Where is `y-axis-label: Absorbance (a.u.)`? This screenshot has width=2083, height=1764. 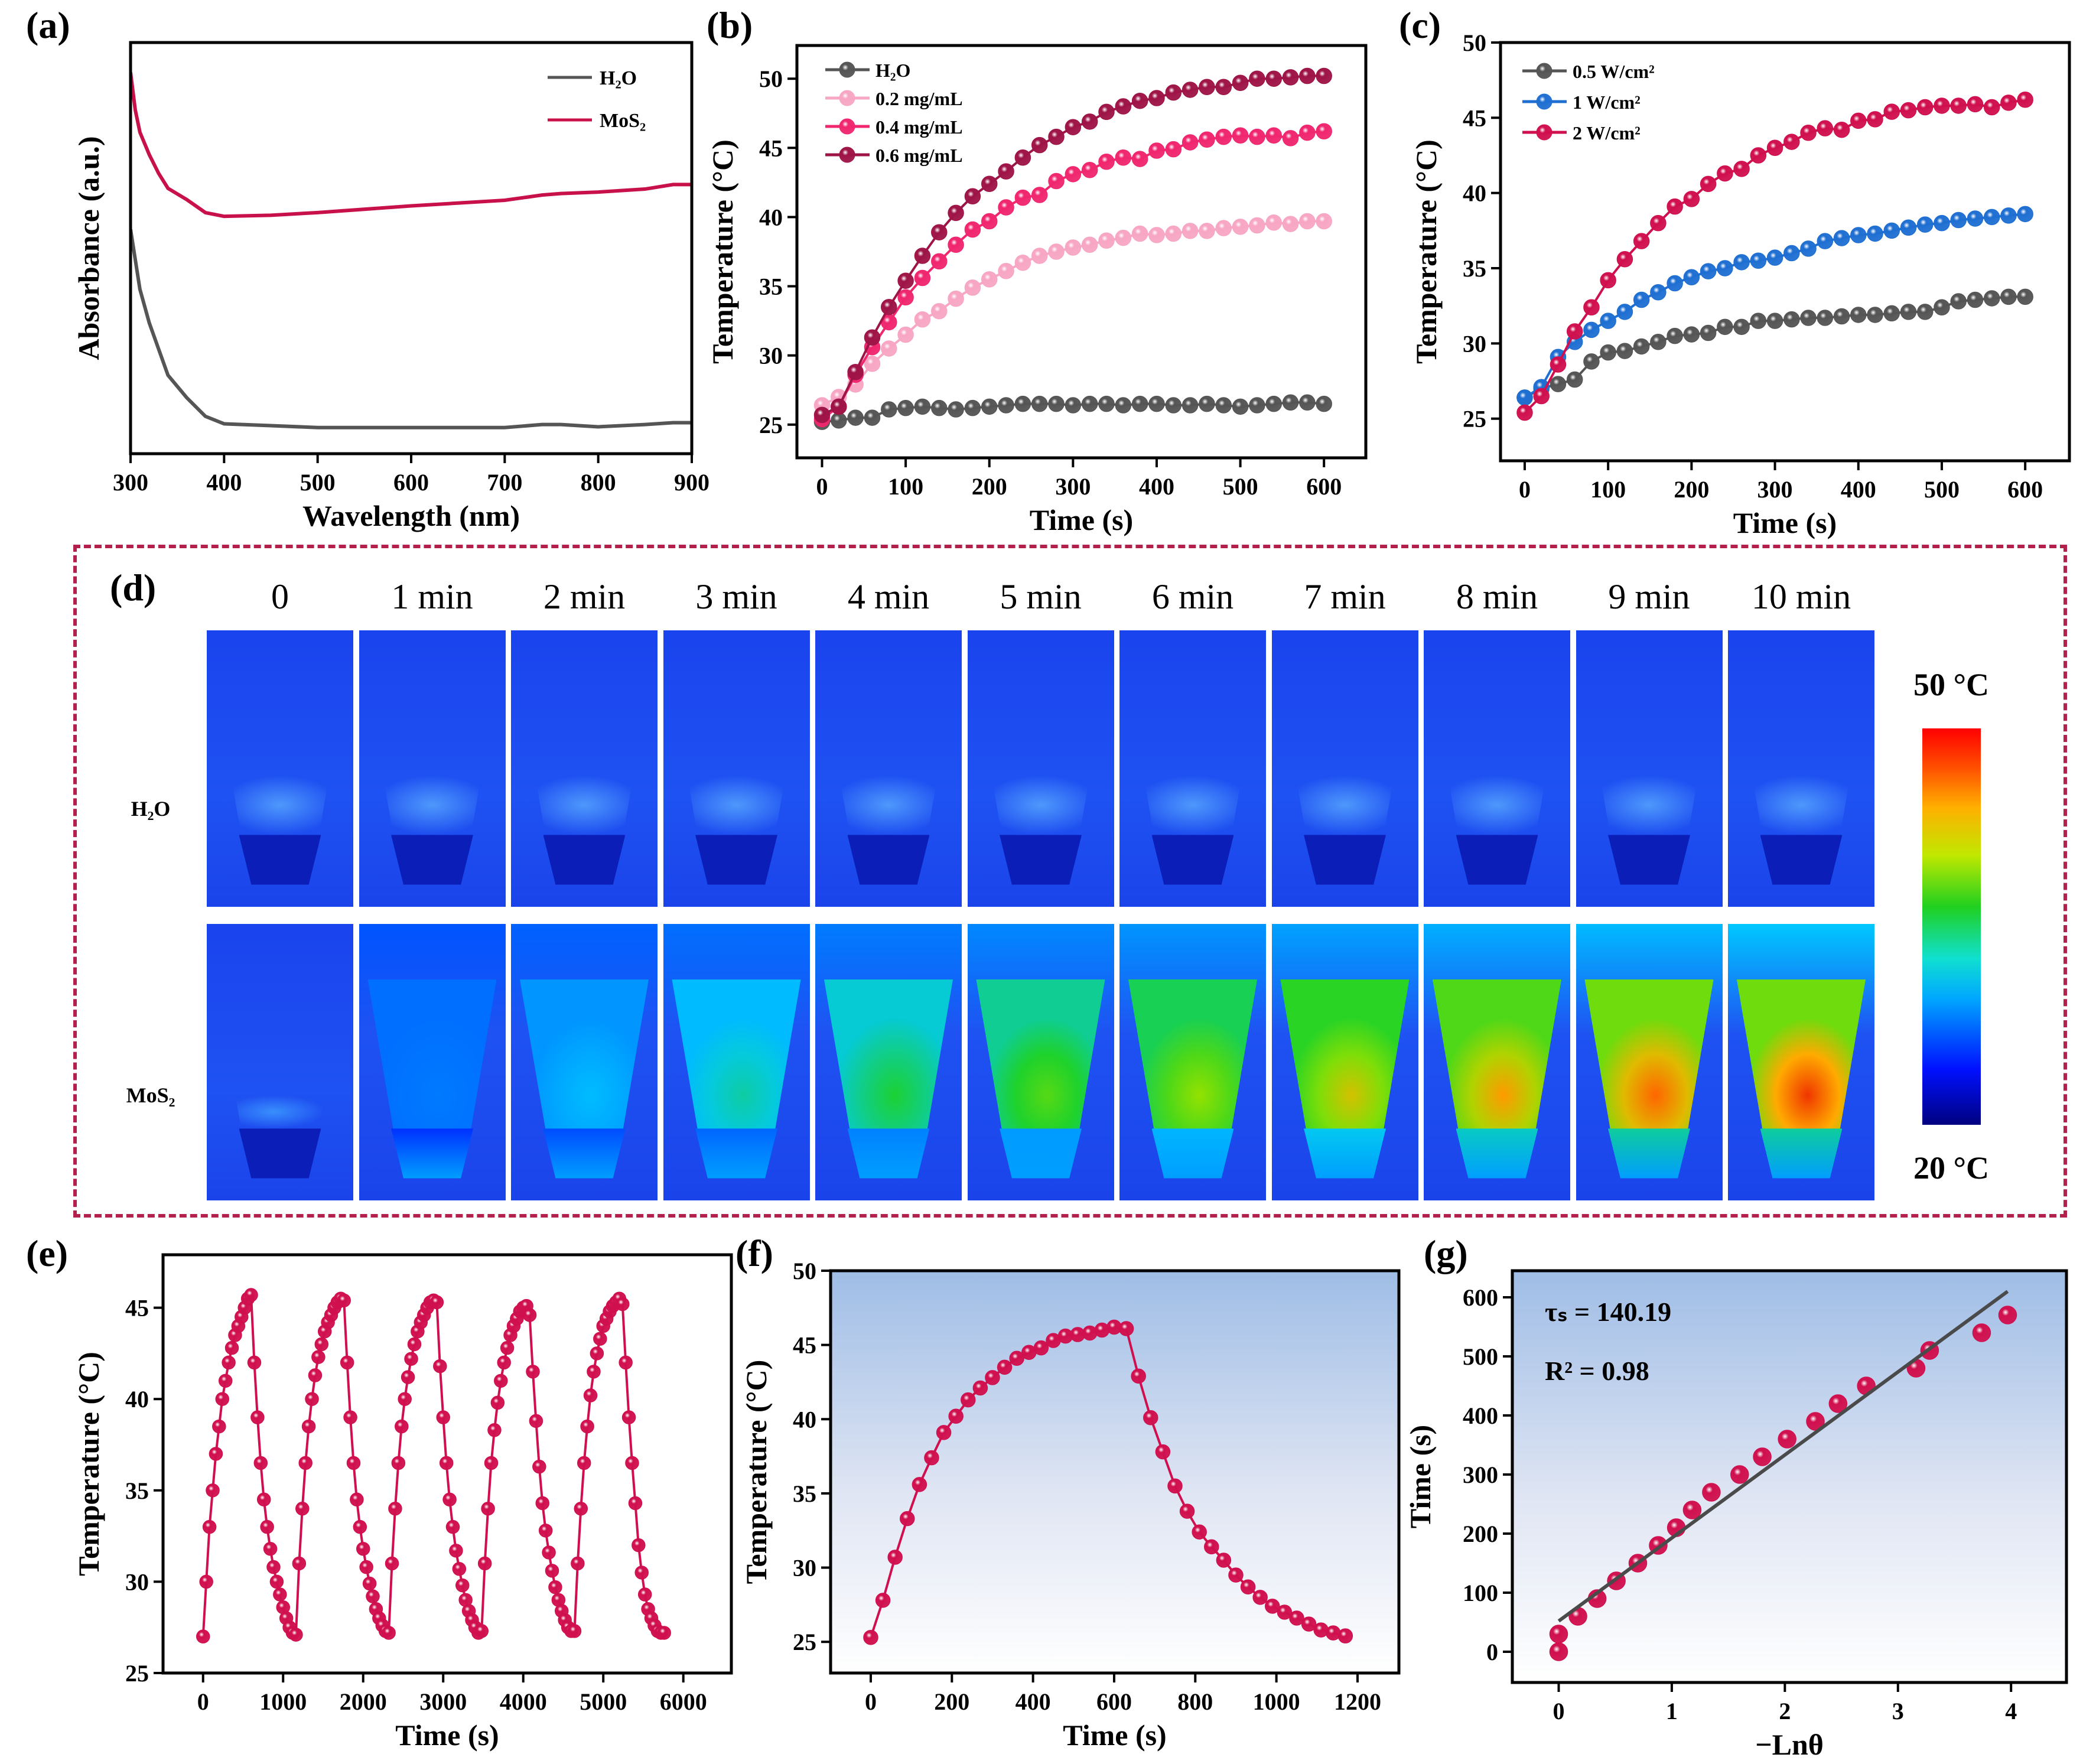 y-axis-label: Absorbance (a.u.) is located at coordinates (88, 248).